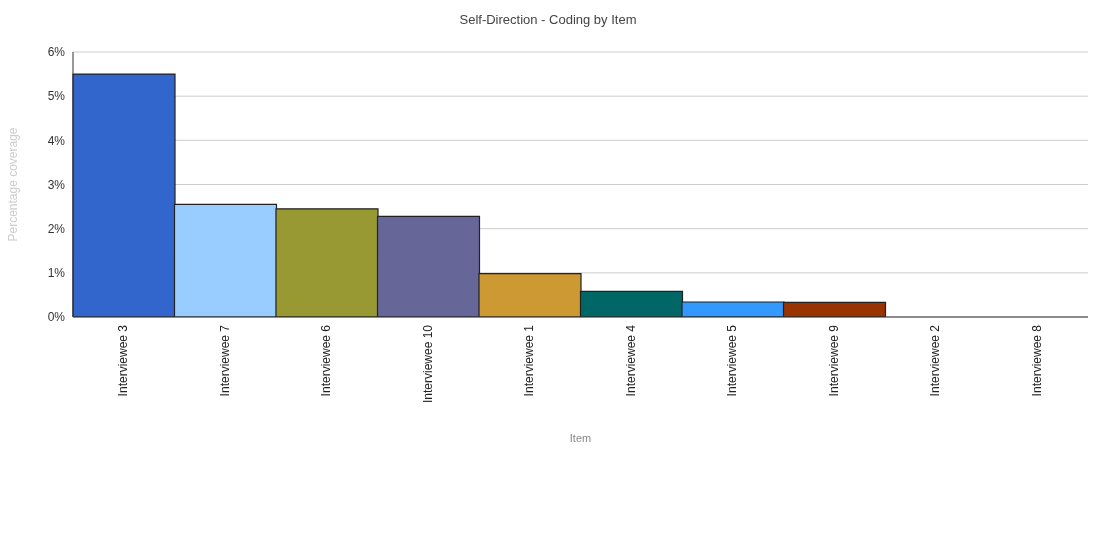 Image resolution: width=1096 pixels, height=533 pixels. Describe the element at coordinates (56, 96) in the screenshot. I see `y-tick-label: 5%` at that location.